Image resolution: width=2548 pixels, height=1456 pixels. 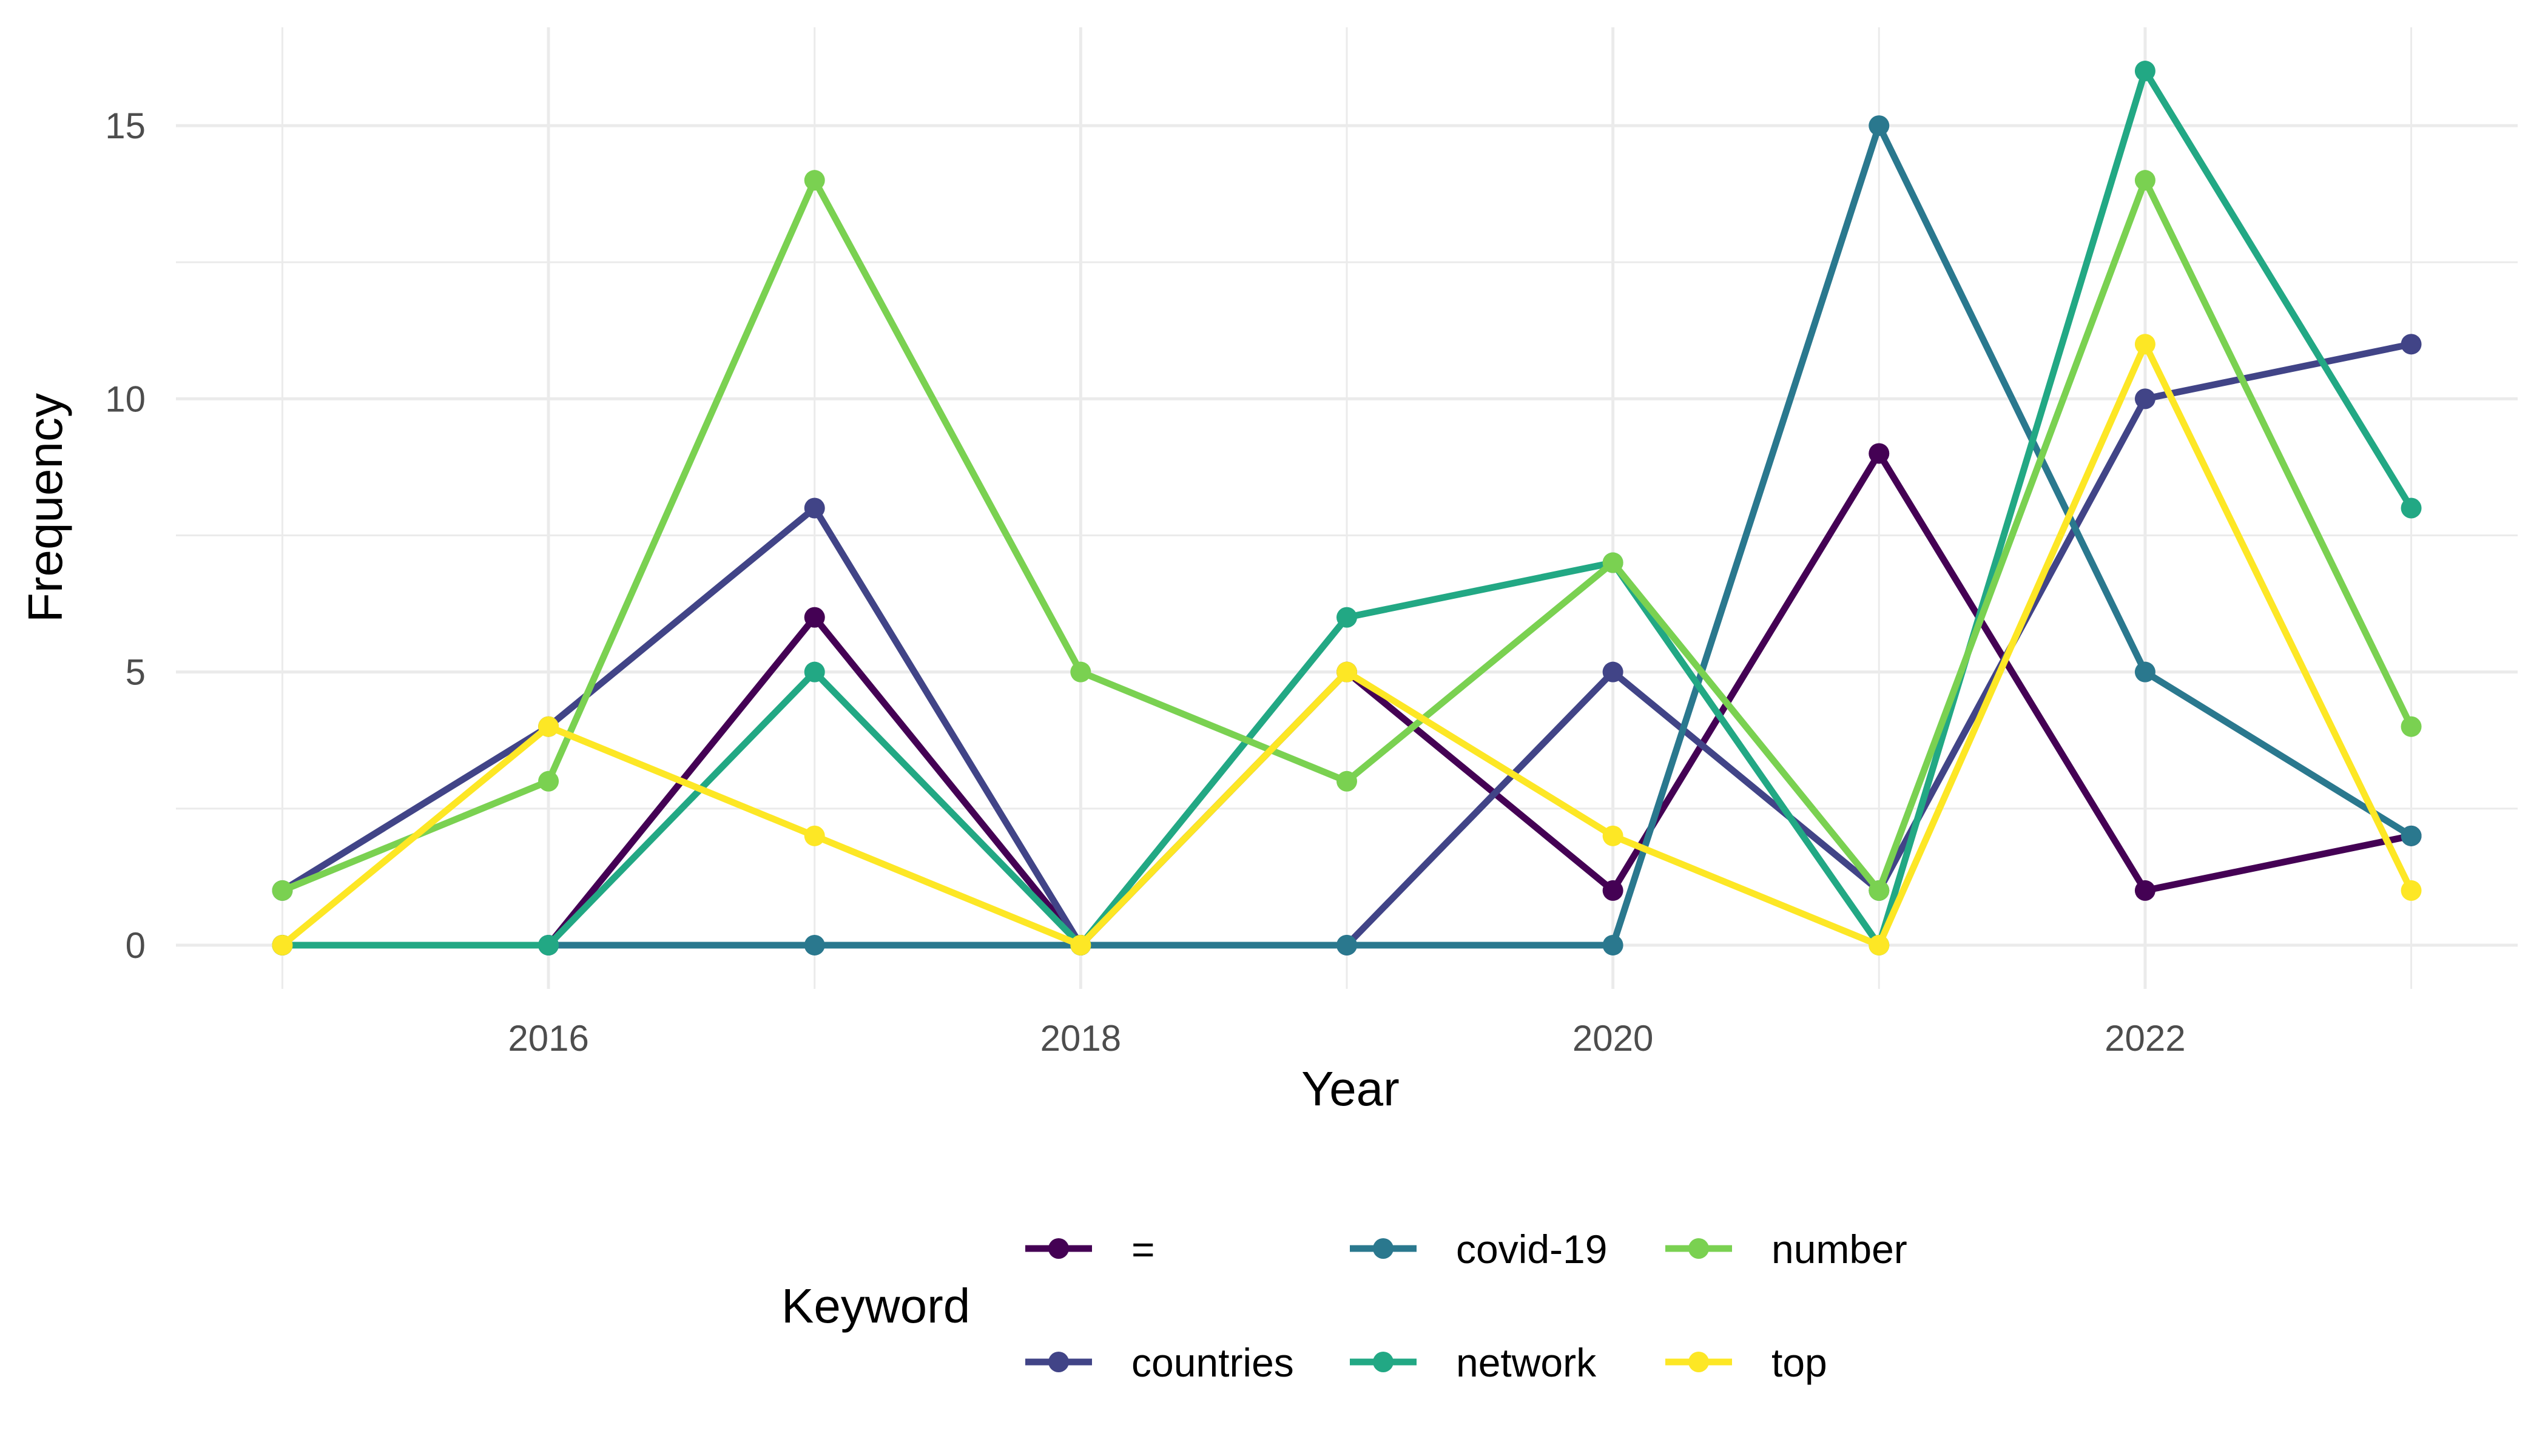 What do you see at coordinates (1531, 1249) in the screenshot?
I see `legend-label: covid-19` at bounding box center [1531, 1249].